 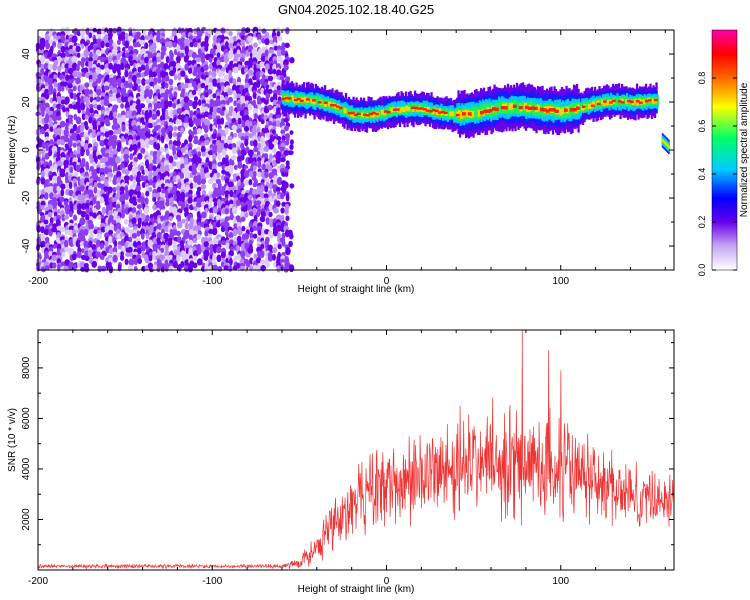 What do you see at coordinates (702, 126) in the screenshot?
I see `colorbar-tick-label: 0.6` at bounding box center [702, 126].